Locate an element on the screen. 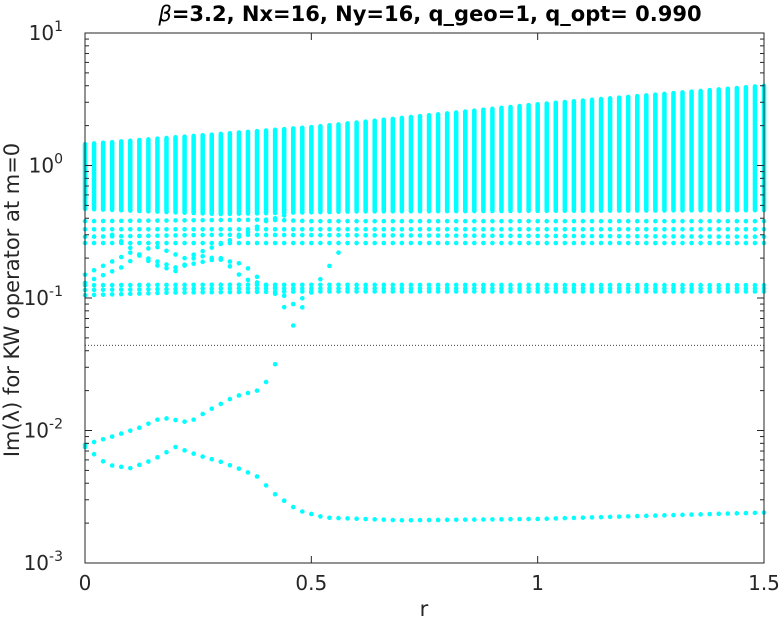  x-tick-label: 1.5 is located at coordinates (764, 583).